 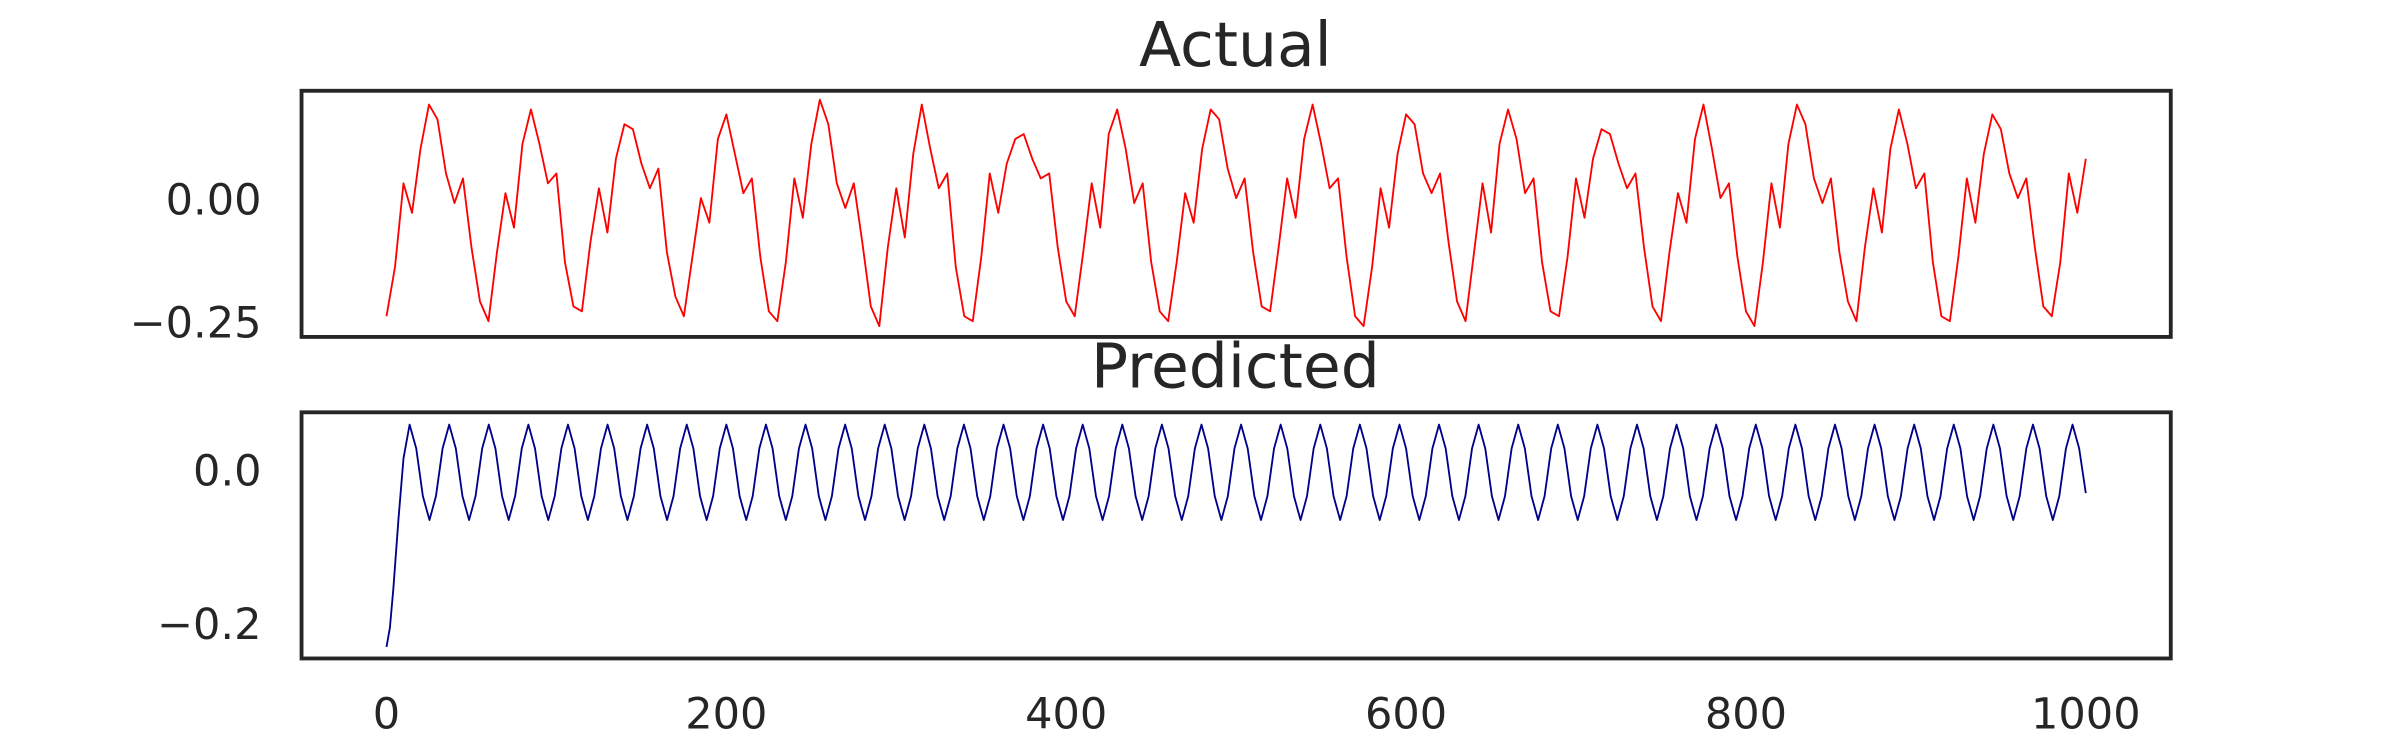 What do you see at coordinates (1406, 714) in the screenshot?
I see `x-tick-label: 600` at bounding box center [1406, 714].